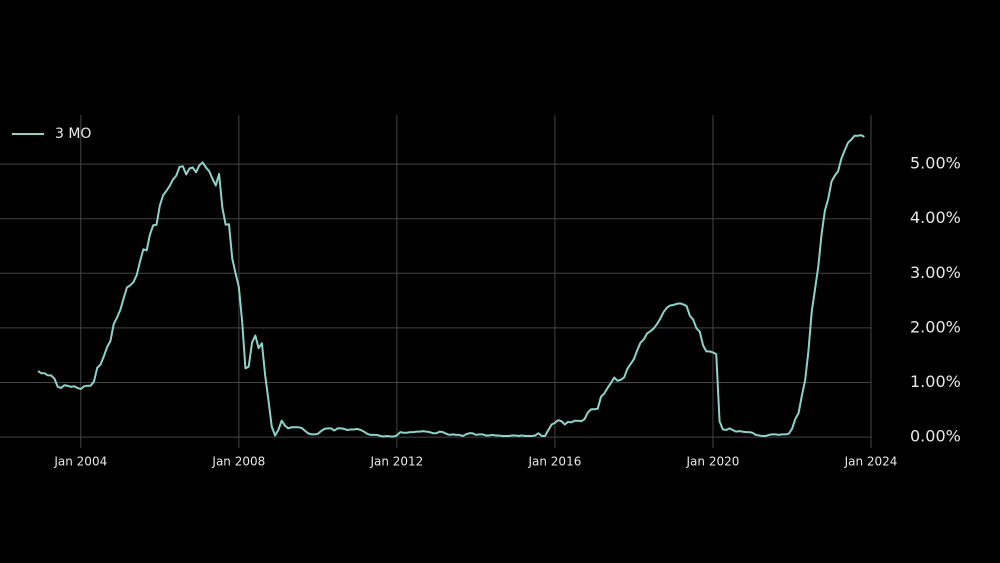  I want to click on y-tick-label: 5.00%, so click(935, 163).